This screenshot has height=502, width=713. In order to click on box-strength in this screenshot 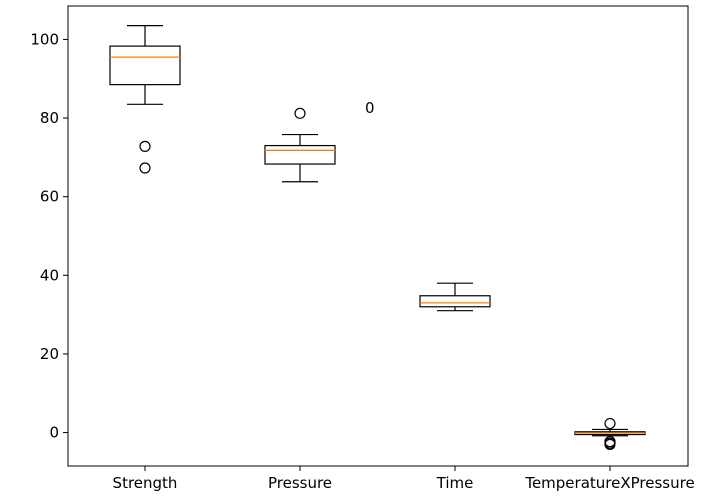, I will do `click(145, 99)`.